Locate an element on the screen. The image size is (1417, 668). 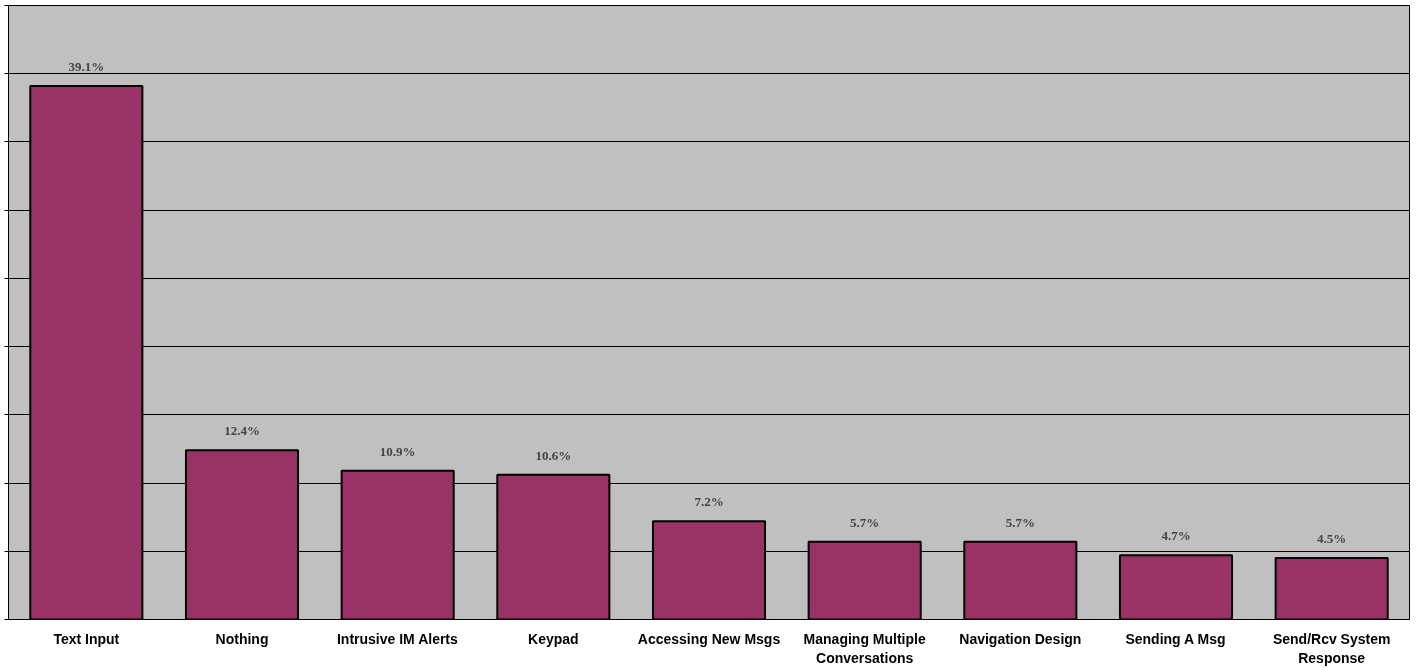
x-tick-label: Sending A Msg is located at coordinates (1175, 638).